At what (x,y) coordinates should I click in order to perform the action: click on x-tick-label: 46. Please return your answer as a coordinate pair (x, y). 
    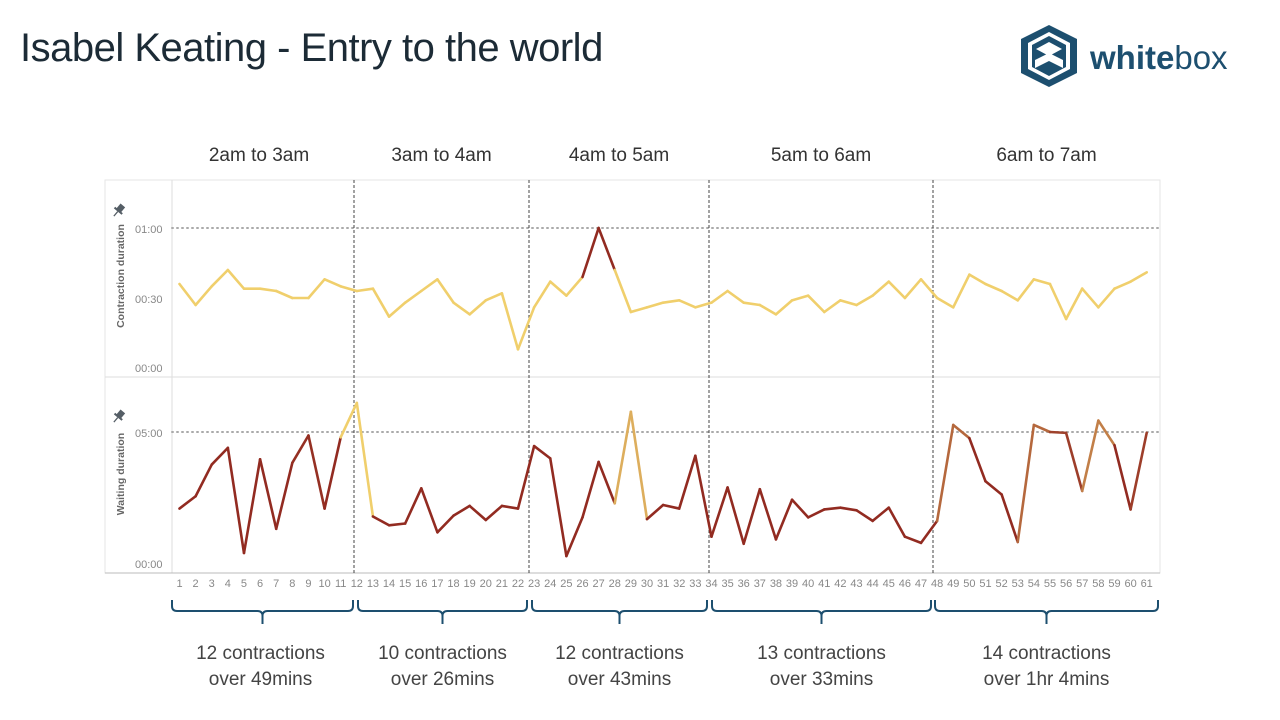
    Looking at the image, I should click on (905, 584).